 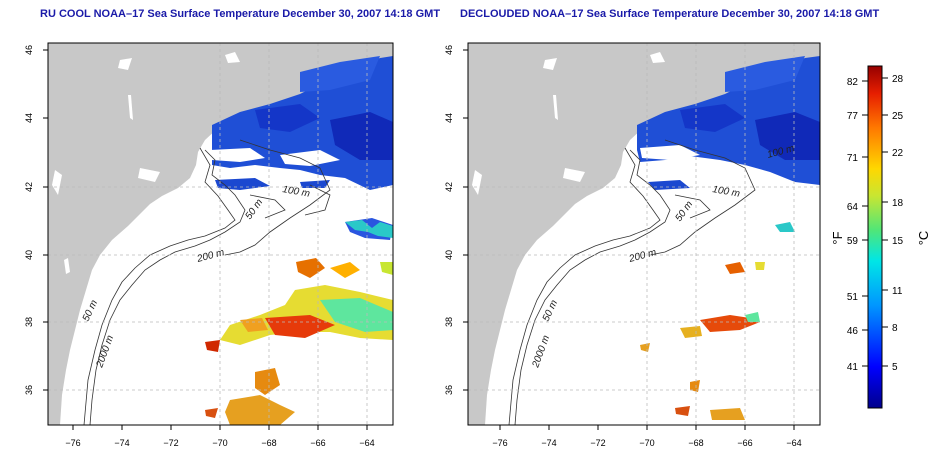 What do you see at coordinates (898, 241) in the screenshot?
I see `celsius-tick: 15` at bounding box center [898, 241].